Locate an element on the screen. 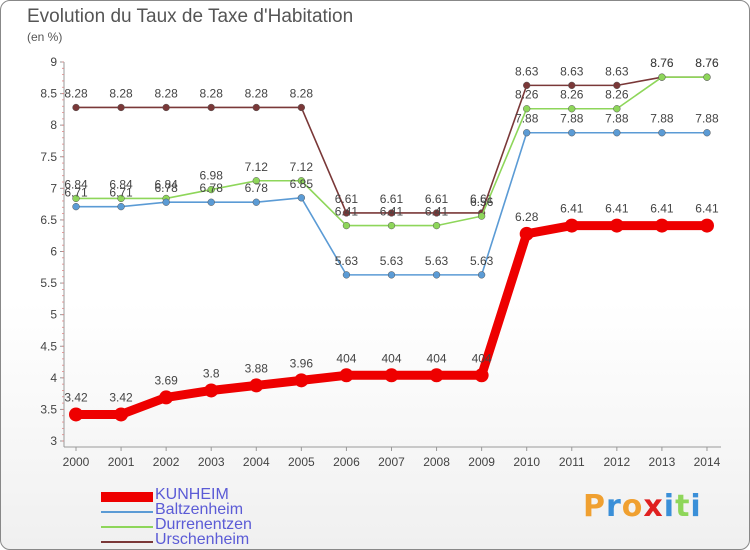  y-tick-label: 5.5 is located at coordinates (48, 283).